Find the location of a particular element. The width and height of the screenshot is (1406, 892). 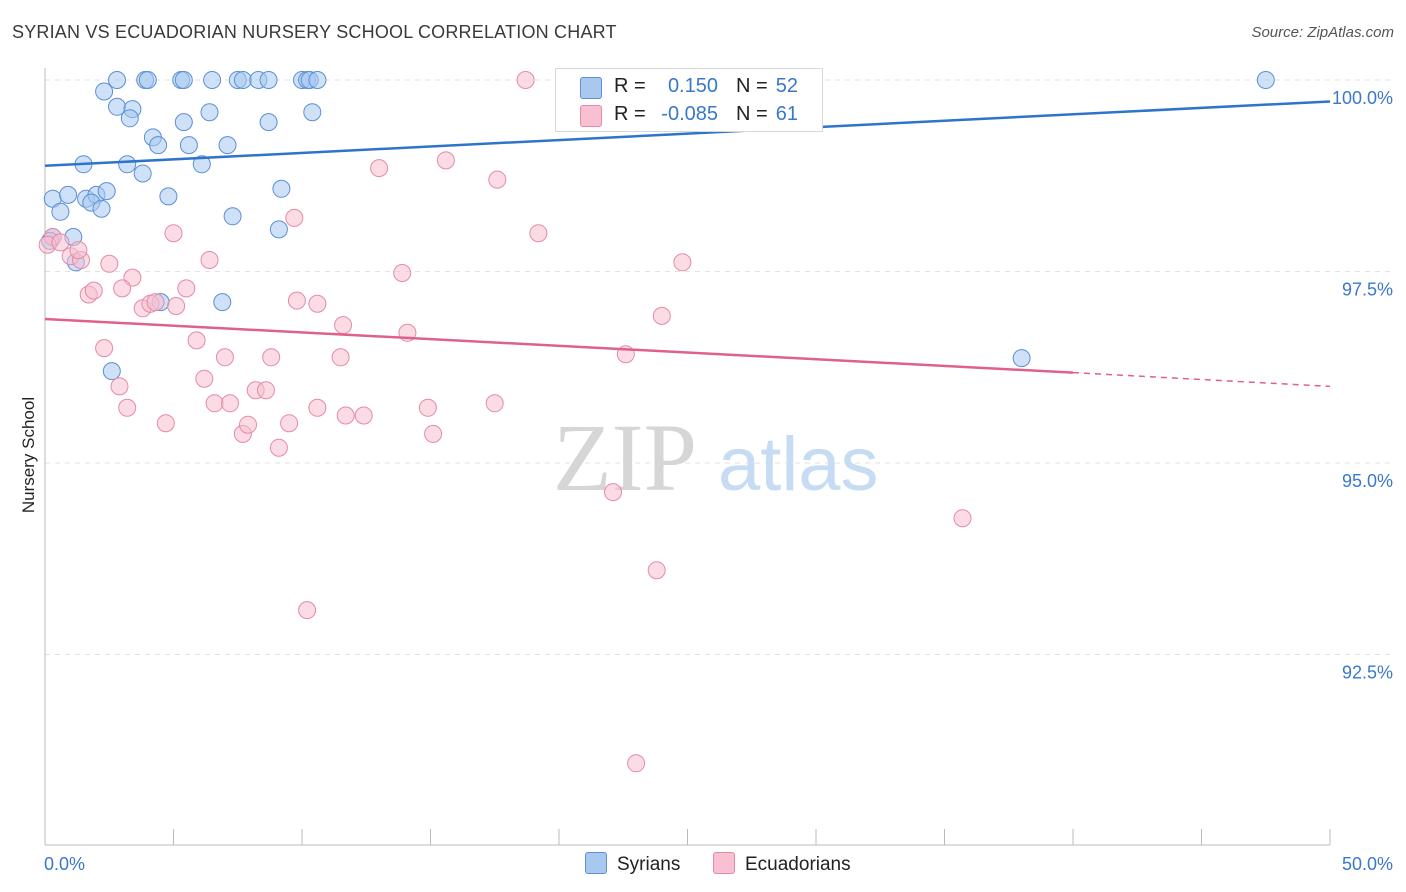

correlation-legend: R = 0.150 N = 52 R = -0.085 N = 61 is located at coordinates (689, 100).